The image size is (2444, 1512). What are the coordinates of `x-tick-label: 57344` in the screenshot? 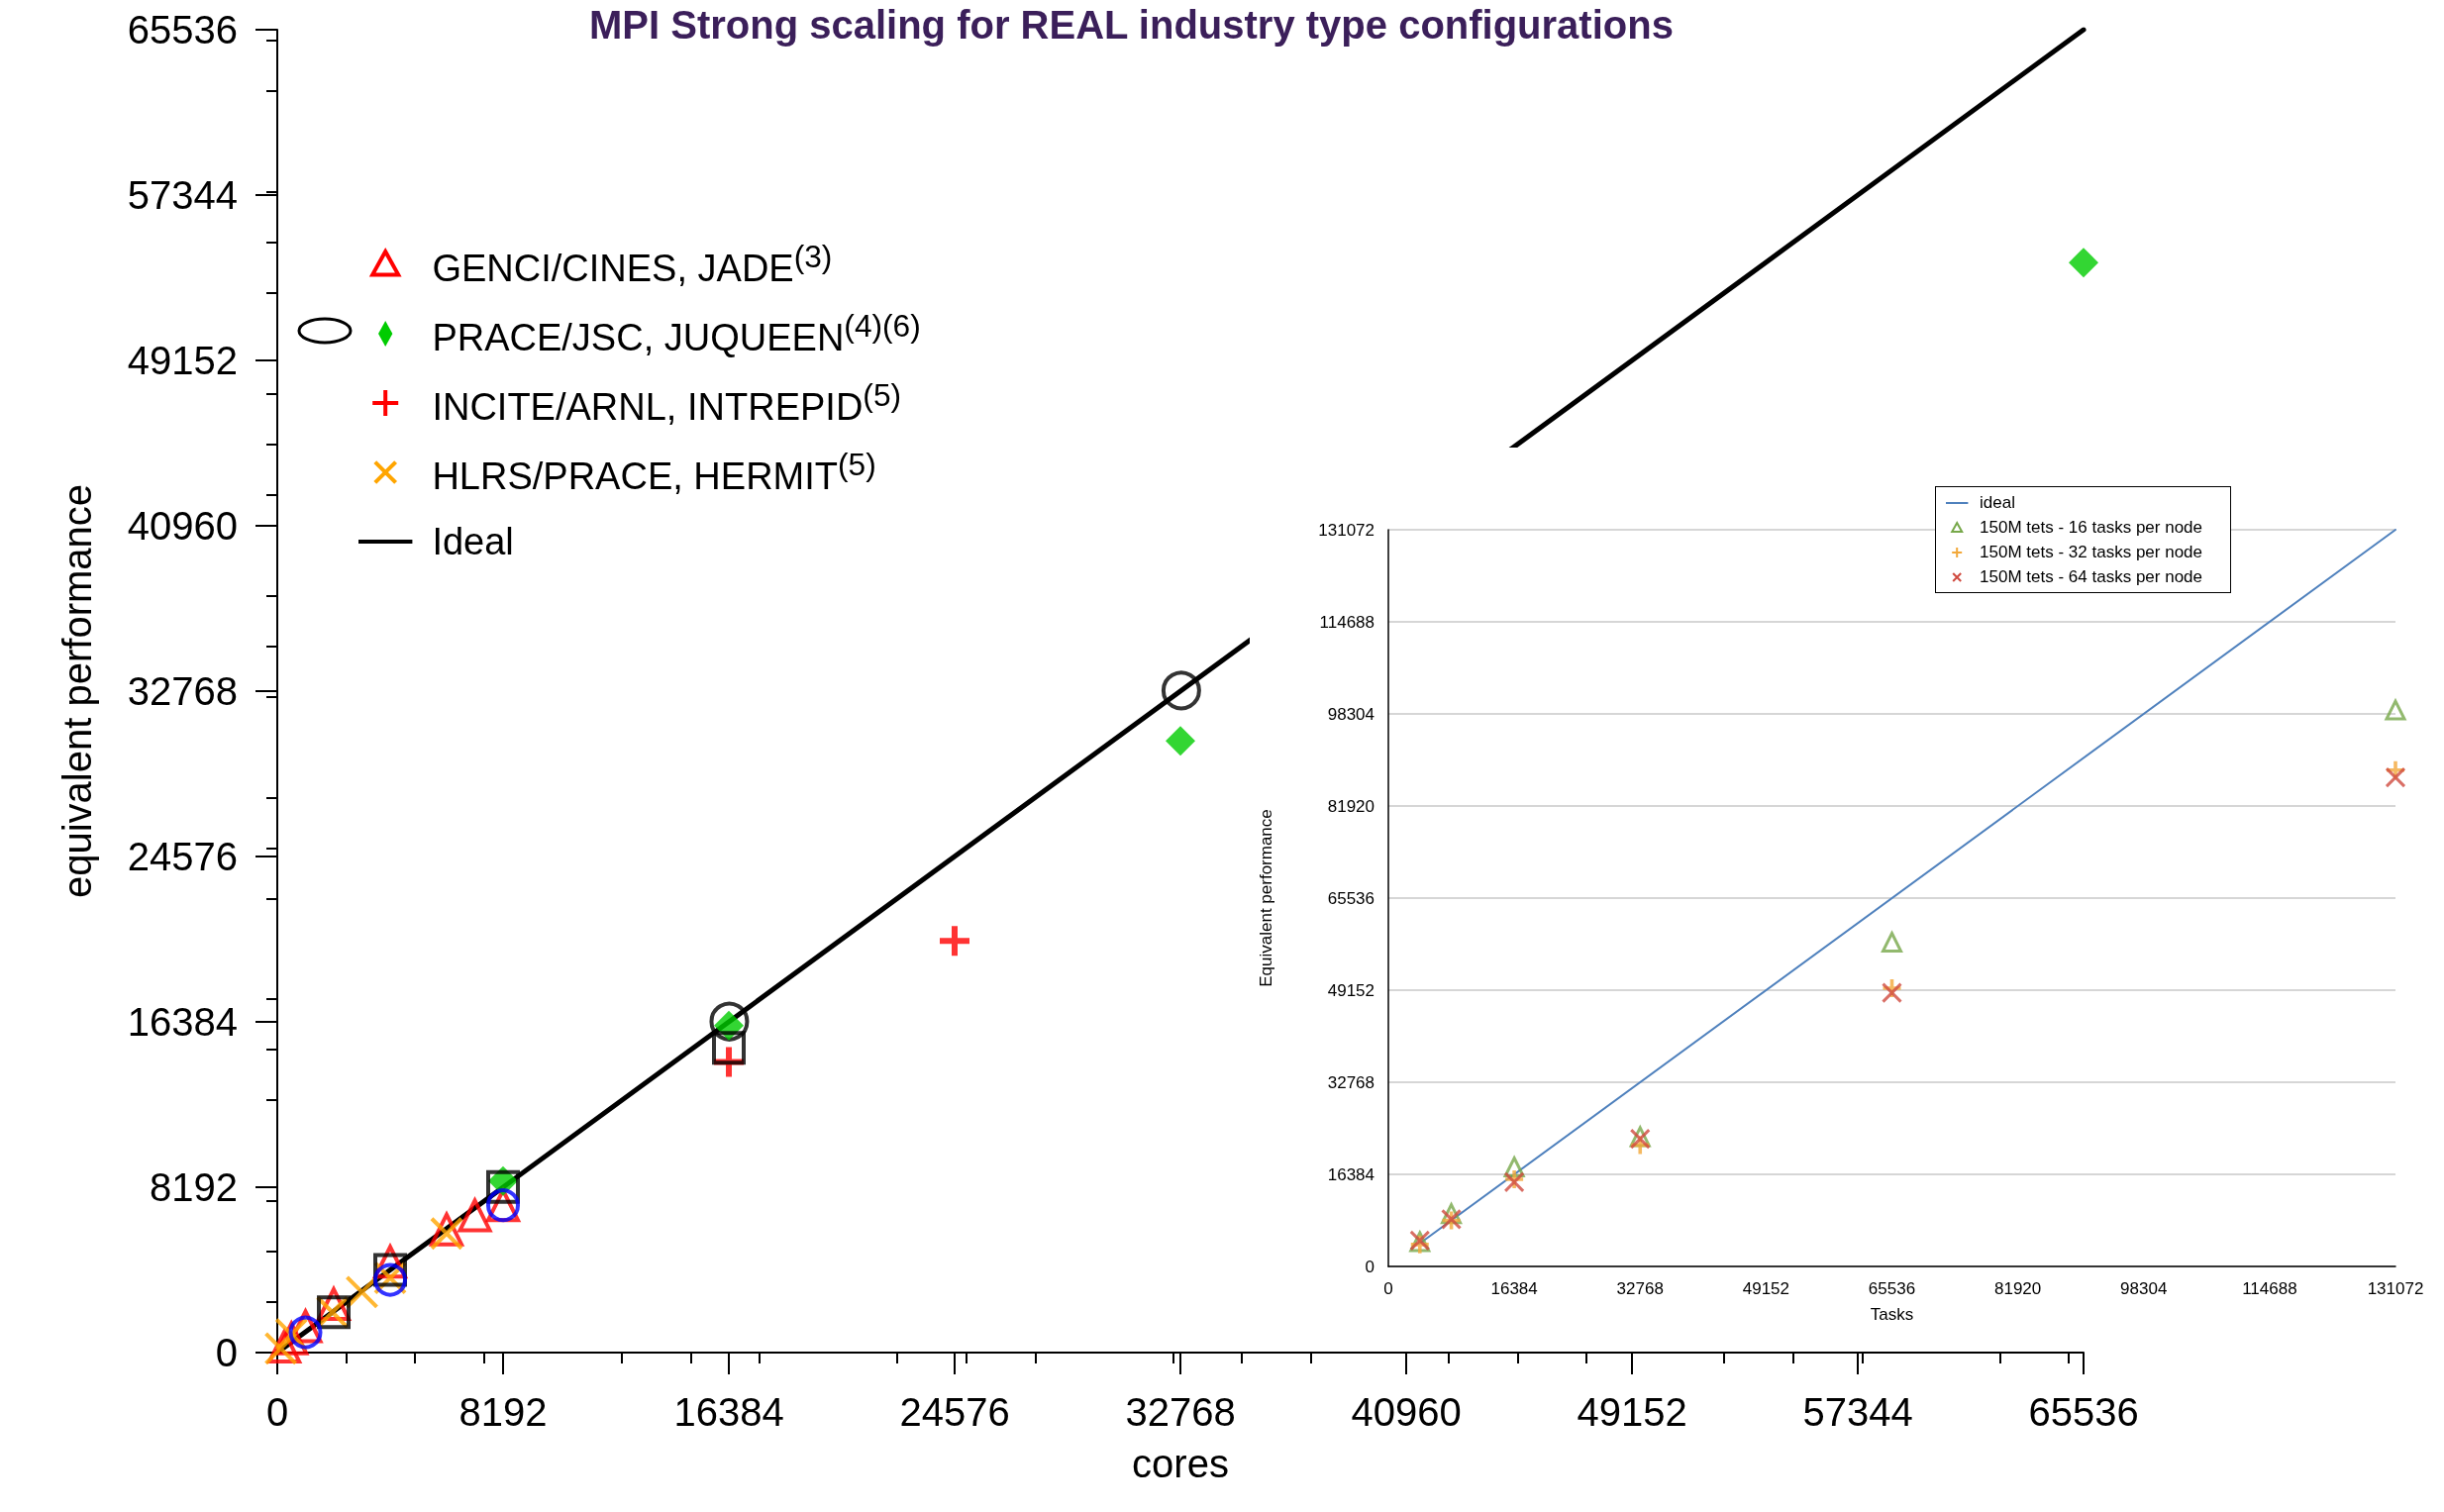 It's located at (1857, 1412).